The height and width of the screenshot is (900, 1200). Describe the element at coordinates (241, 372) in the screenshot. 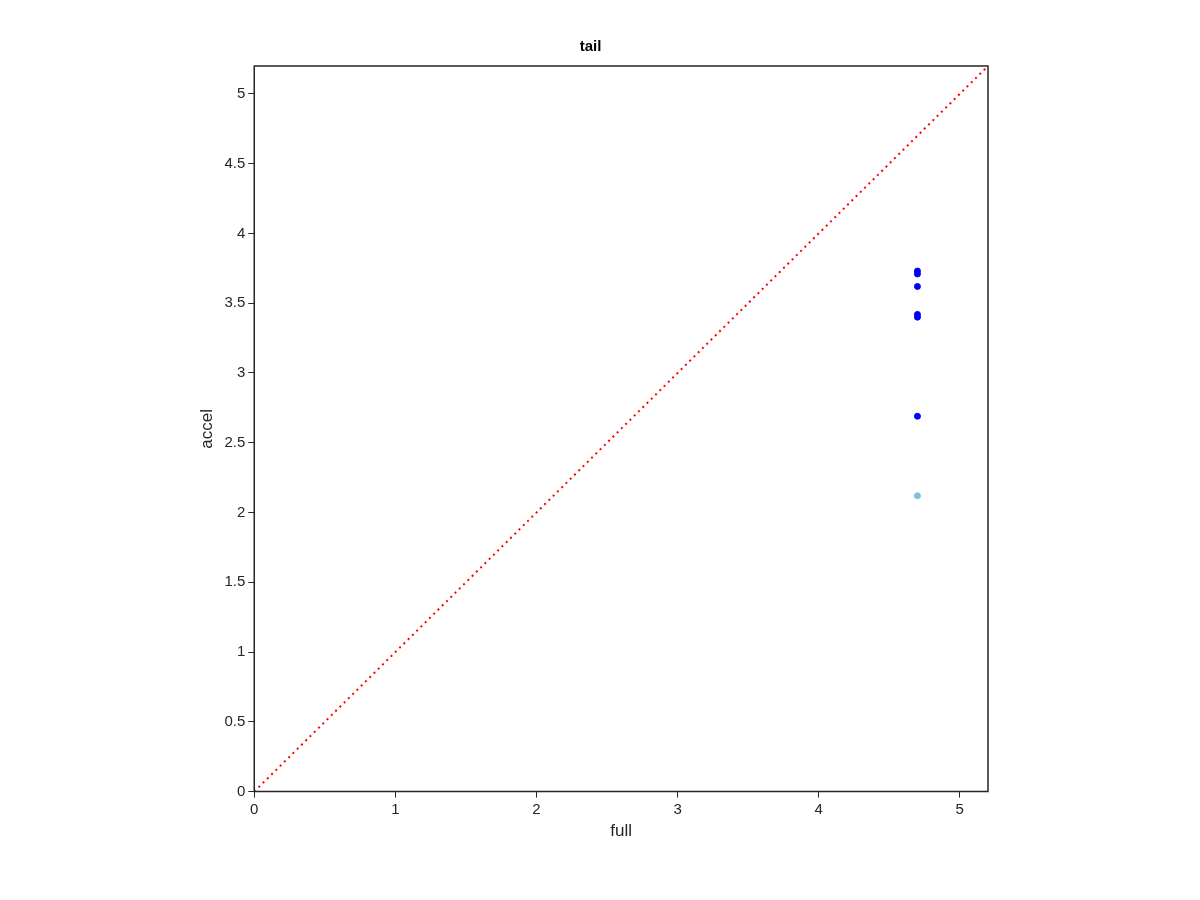

I see `y-tick-label: 3` at that location.